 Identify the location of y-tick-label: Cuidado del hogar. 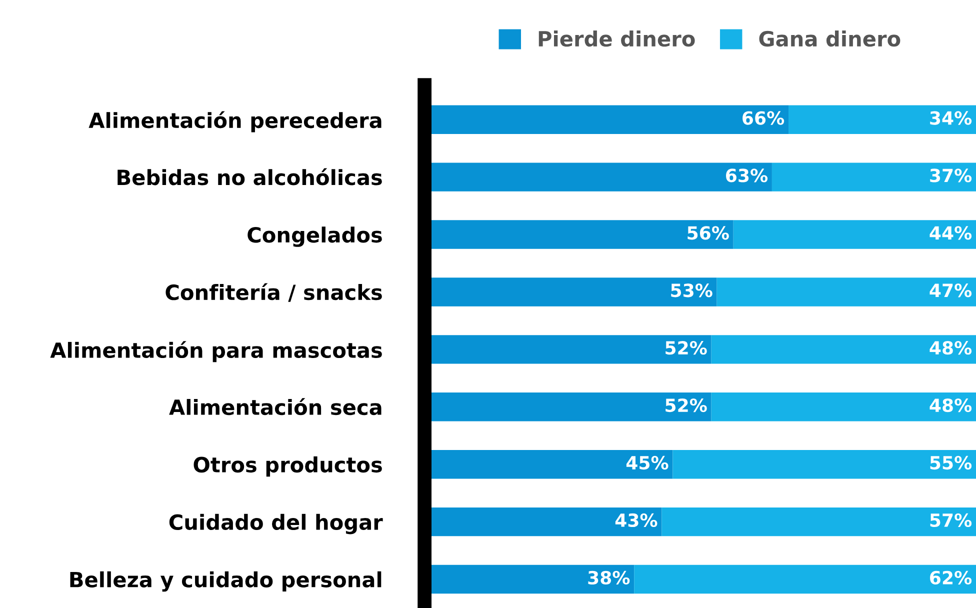
(276, 524).